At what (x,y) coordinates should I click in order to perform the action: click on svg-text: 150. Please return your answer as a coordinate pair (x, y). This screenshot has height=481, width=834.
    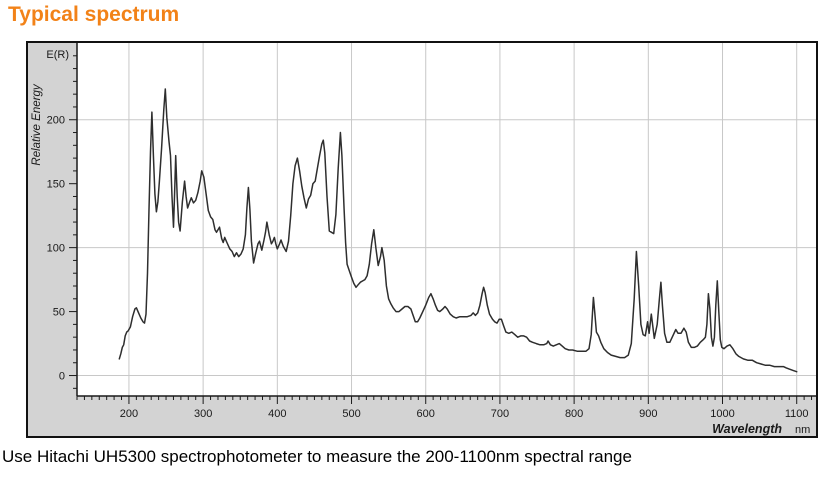
    Looking at the image, I should click on (56, 185).